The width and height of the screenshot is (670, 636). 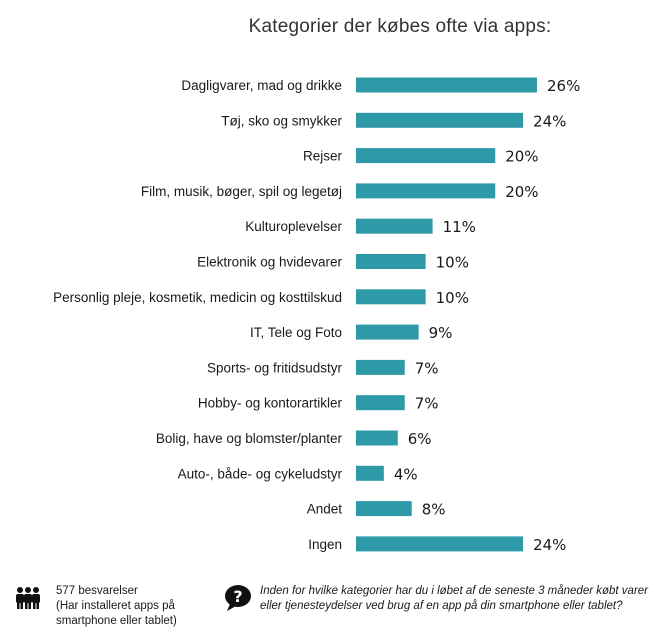 I want to click on category-label: Hobby- og kontorartikler, so click(x=270, y=403).